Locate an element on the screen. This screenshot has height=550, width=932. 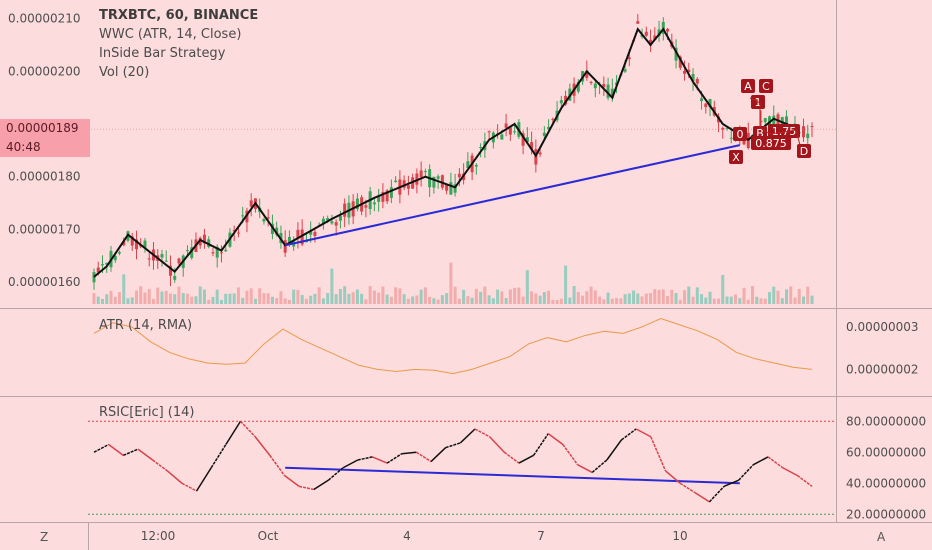
indicator-insidebar-label: InSide Bar Strategy is located at coordinates (162, 53).